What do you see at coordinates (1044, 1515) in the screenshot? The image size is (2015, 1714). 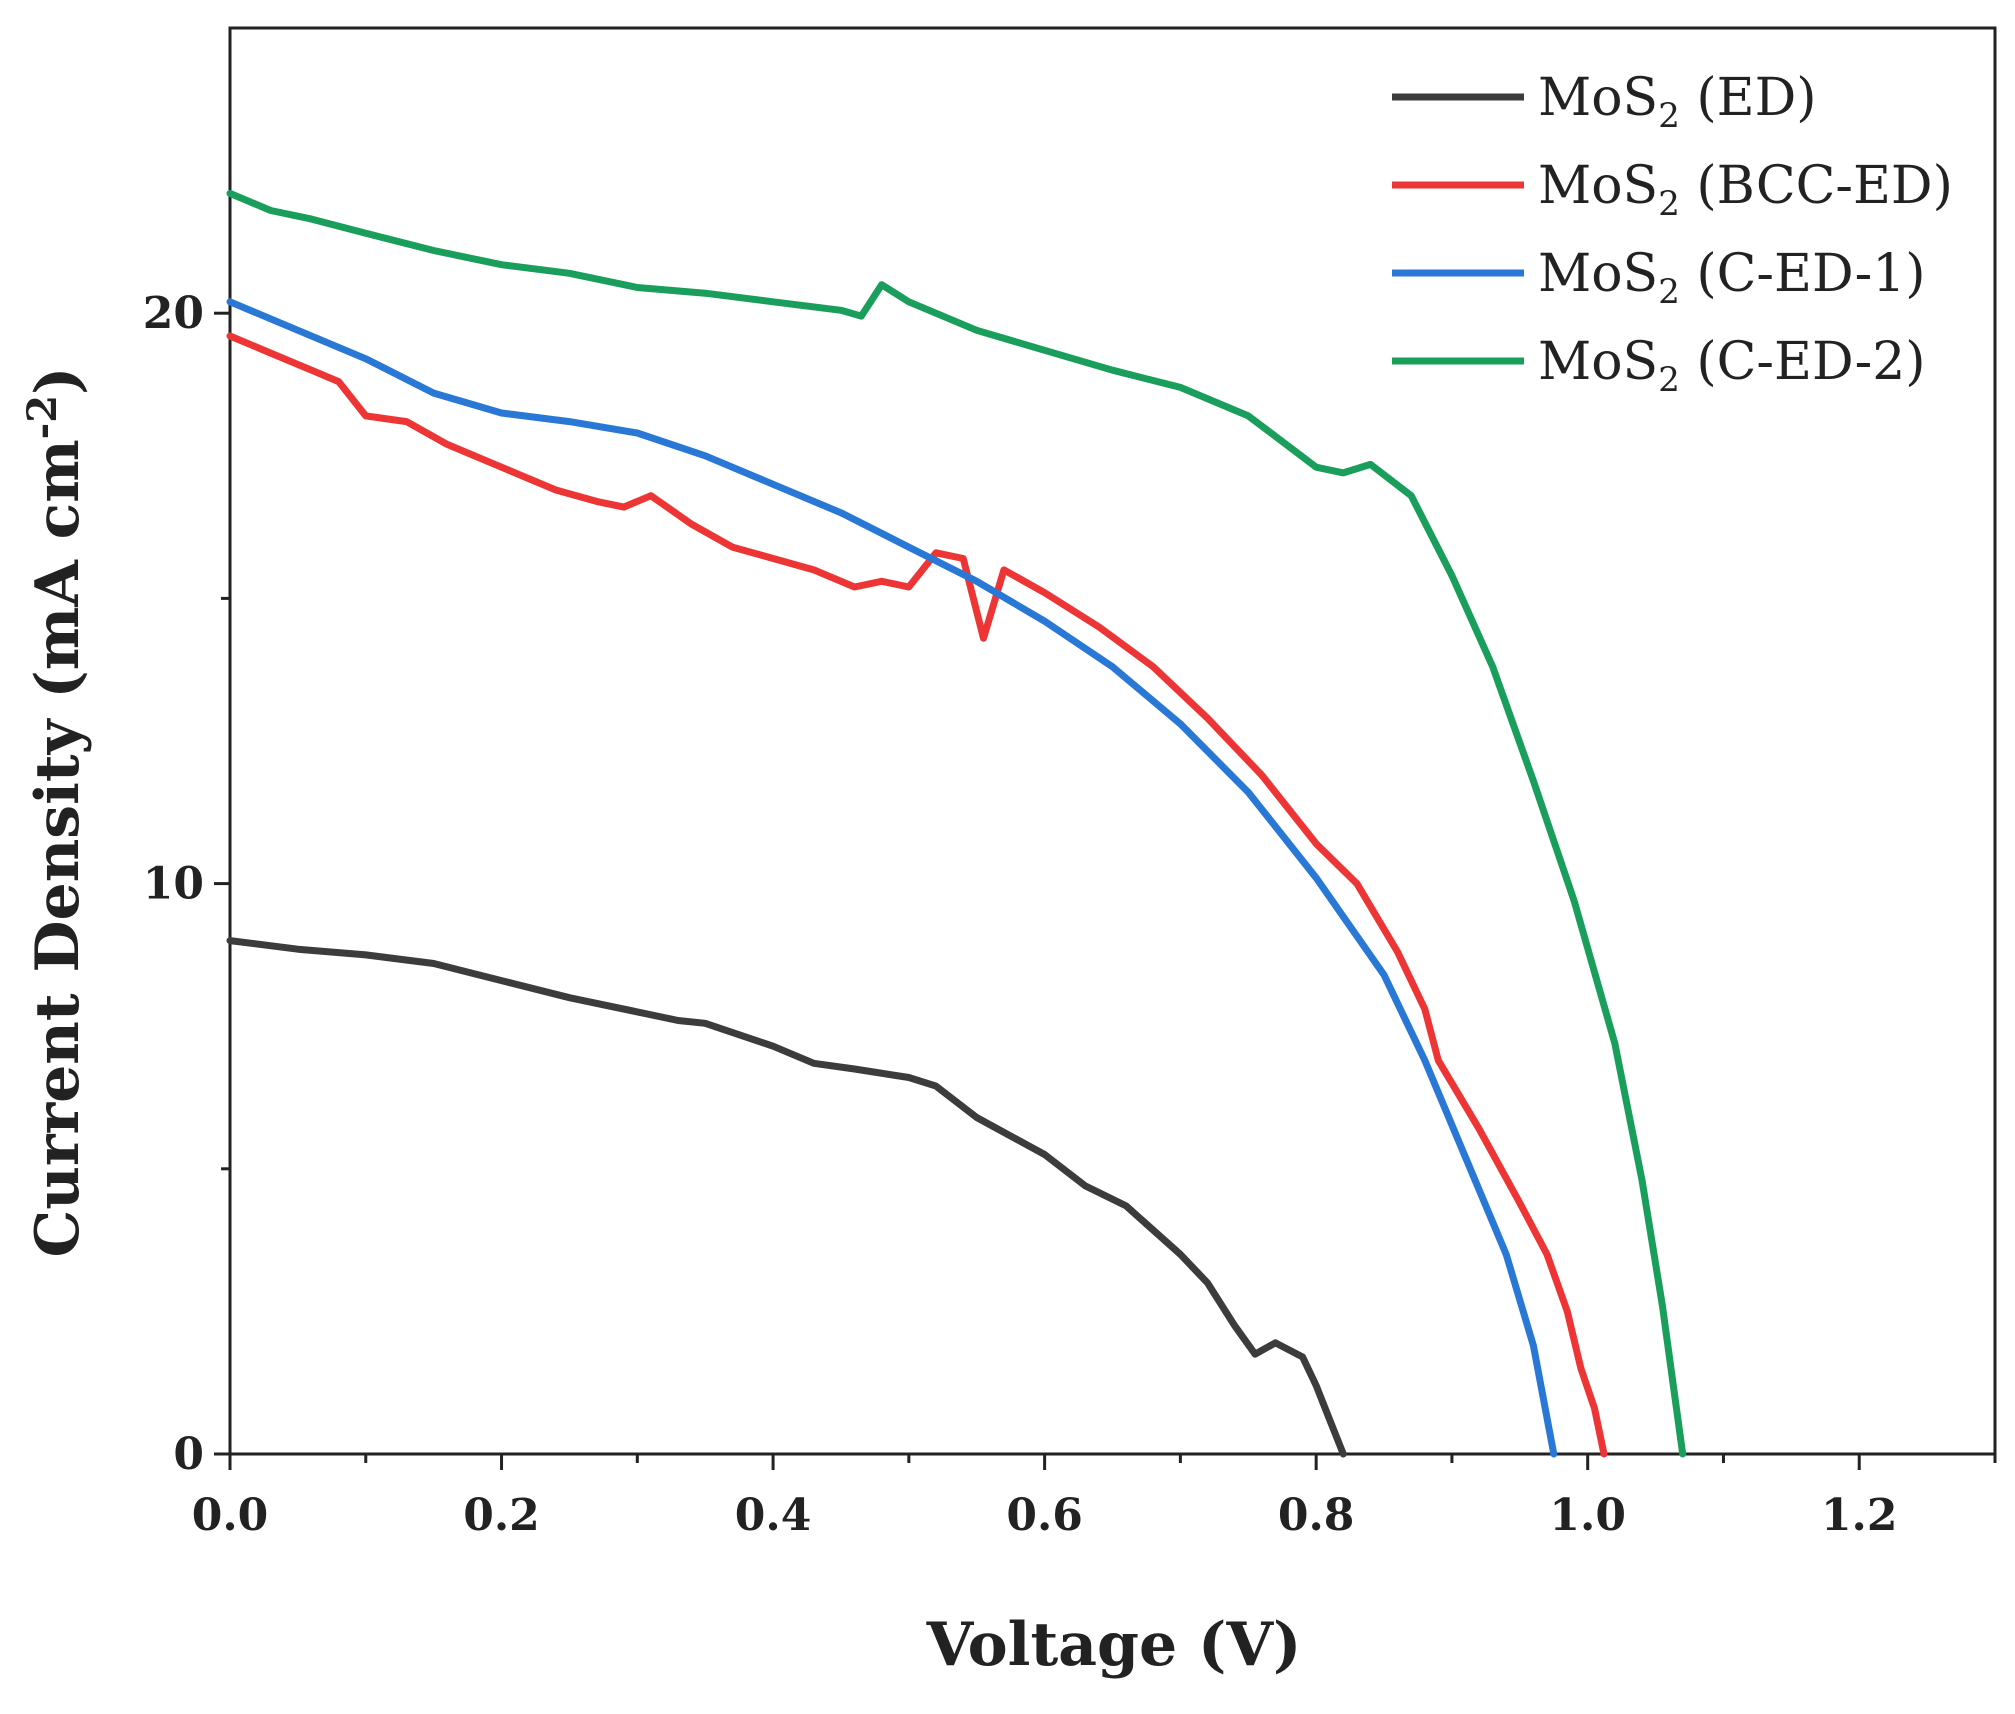 I see `x-tick-label: 0.6` at bounding box center [1044, 1515].